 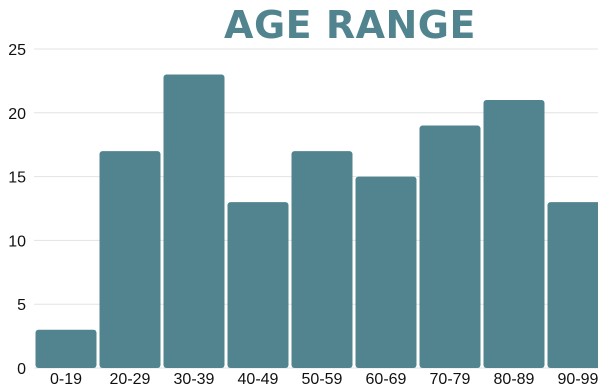 What do you see at coordinates (21, 369) in the screenshot?
I see `y-tick-label: 0` at bounding box center [21, 369].